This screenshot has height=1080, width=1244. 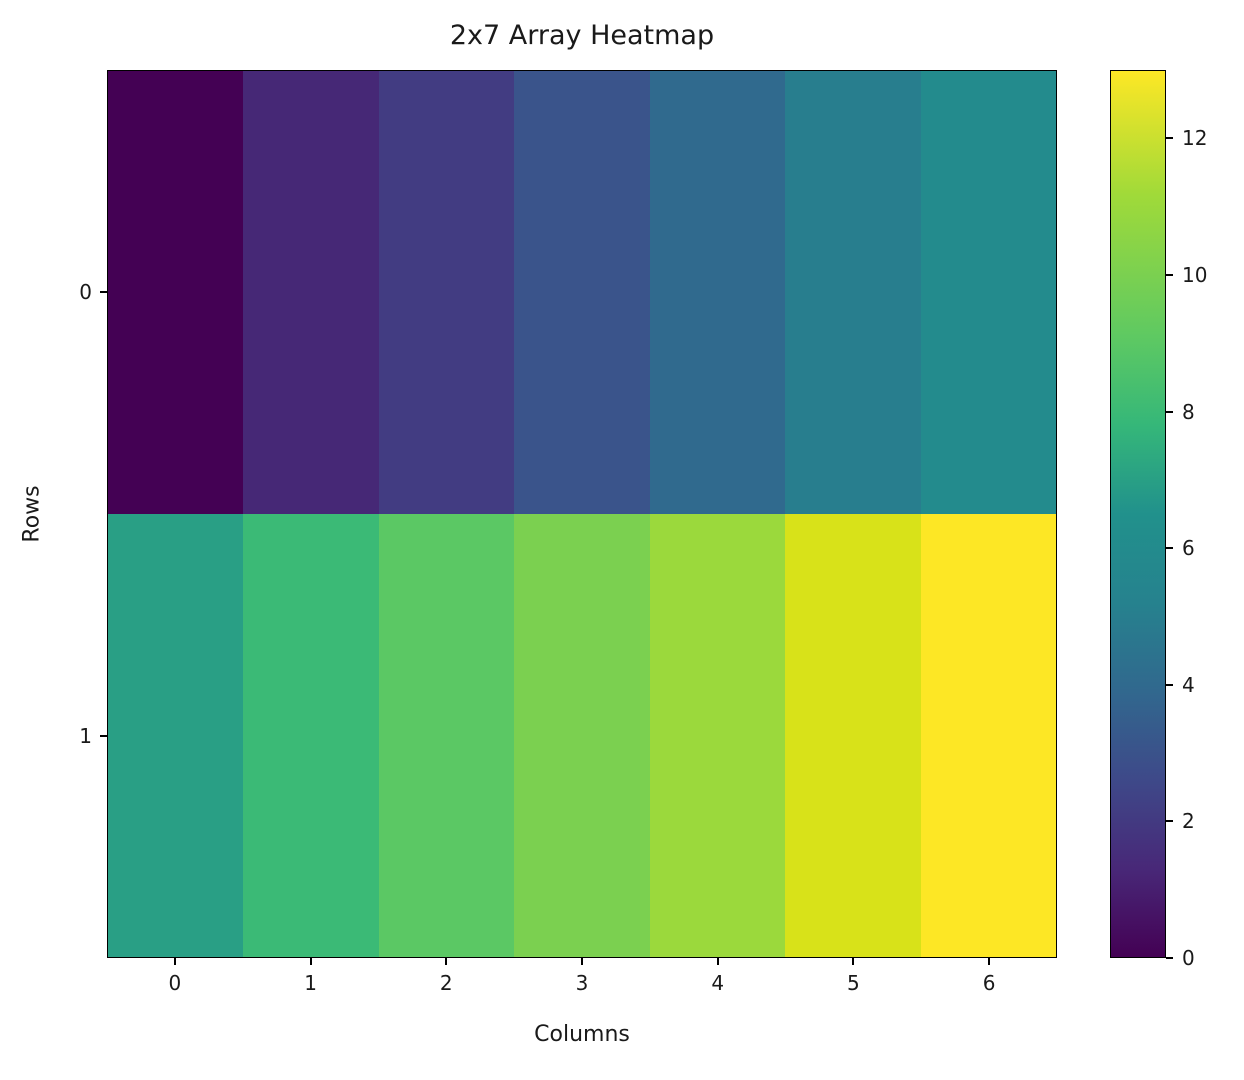 I want to click on heatmap-cell-r0-c0, so click(x=176, y=292).